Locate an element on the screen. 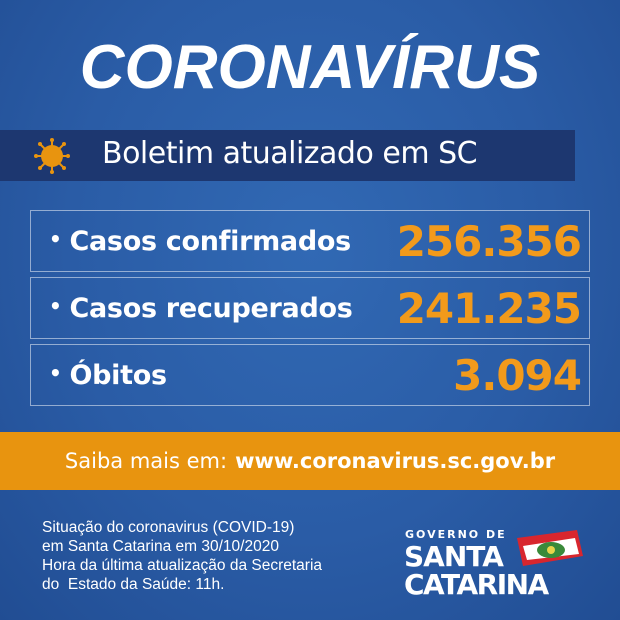 Image resolution: width=620 pixels, height=620 pixels. banner-text: Boletim atualizado em SC is located at coordinates (290, 153).